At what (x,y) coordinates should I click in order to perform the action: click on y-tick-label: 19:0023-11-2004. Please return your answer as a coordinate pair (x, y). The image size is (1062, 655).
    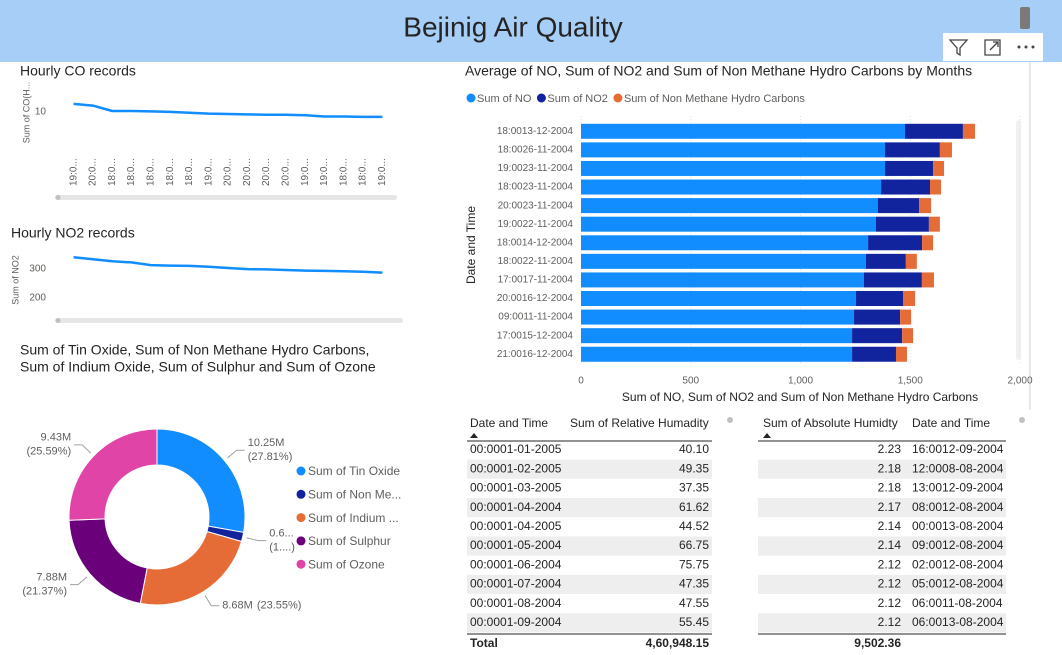
    Looking at the image, I should click on (536, 168).